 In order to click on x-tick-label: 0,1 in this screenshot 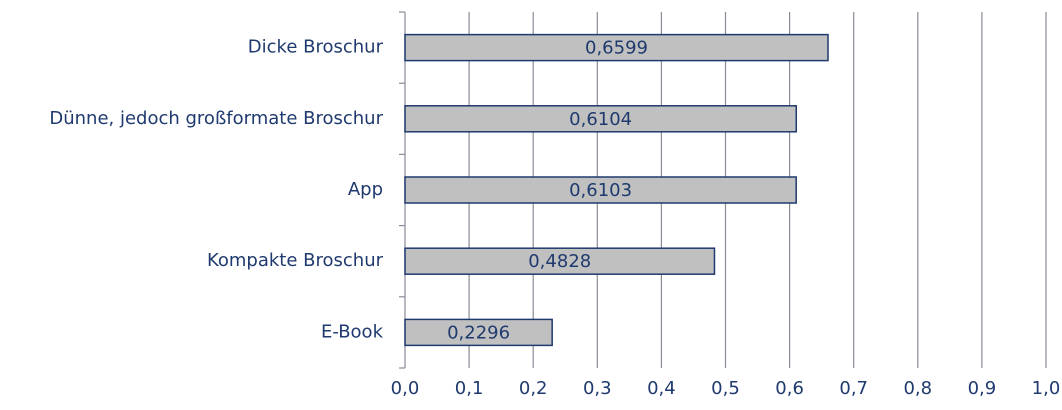, I will do `click(469, 388)`.